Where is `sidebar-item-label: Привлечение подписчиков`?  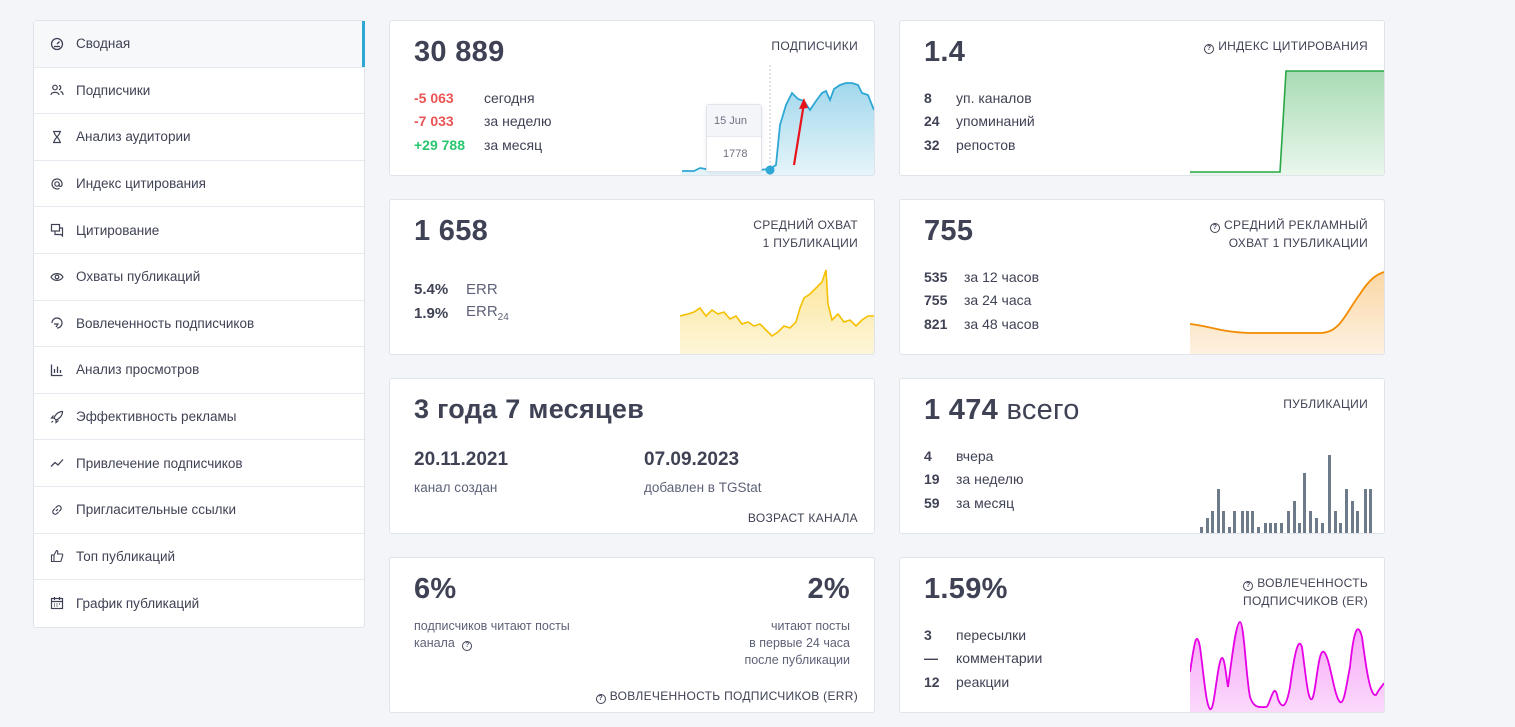
sidebar-item-label: Привлечение подписчиков is located at coordinates (159, 463).